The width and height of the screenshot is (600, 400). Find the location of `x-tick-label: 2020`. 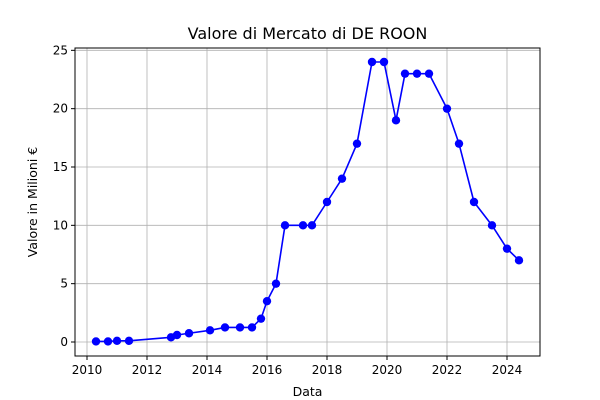

x-tick-label: 2020 is located at coordinates (387, 370).